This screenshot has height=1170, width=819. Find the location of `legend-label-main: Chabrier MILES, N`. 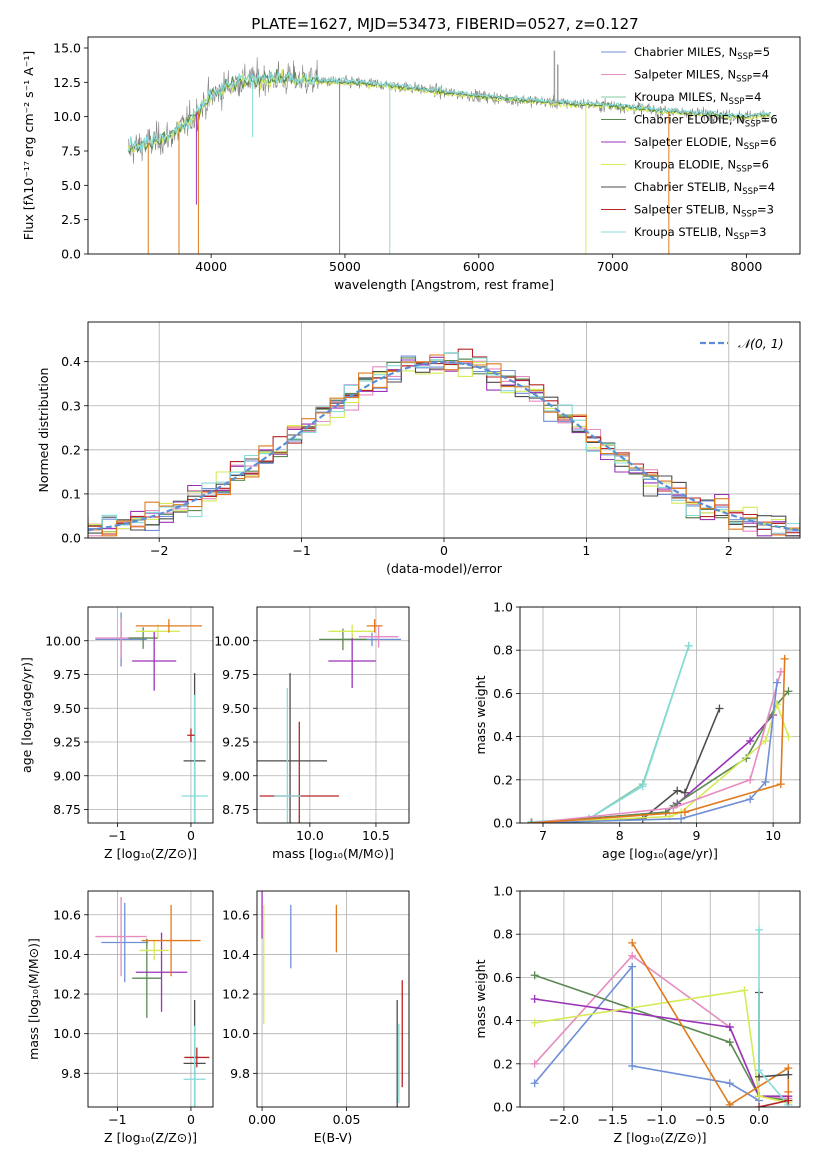

legend-label-main: Chabrier MILES, N is located at coordinates (685, 52).